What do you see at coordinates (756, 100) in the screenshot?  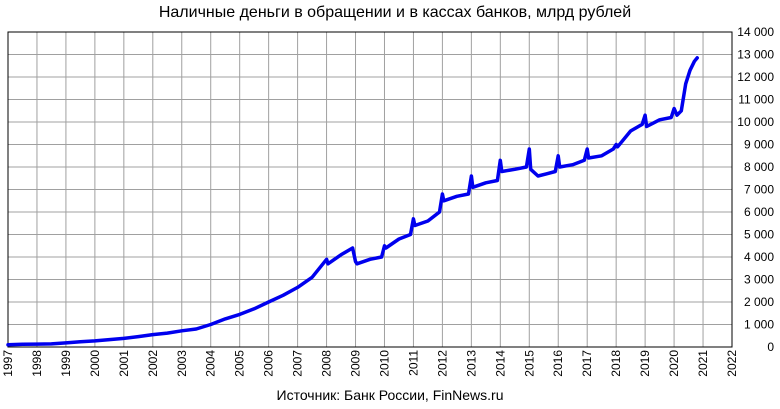 I see `y-tick-label: 11 000` at bounding box center [756, 100].